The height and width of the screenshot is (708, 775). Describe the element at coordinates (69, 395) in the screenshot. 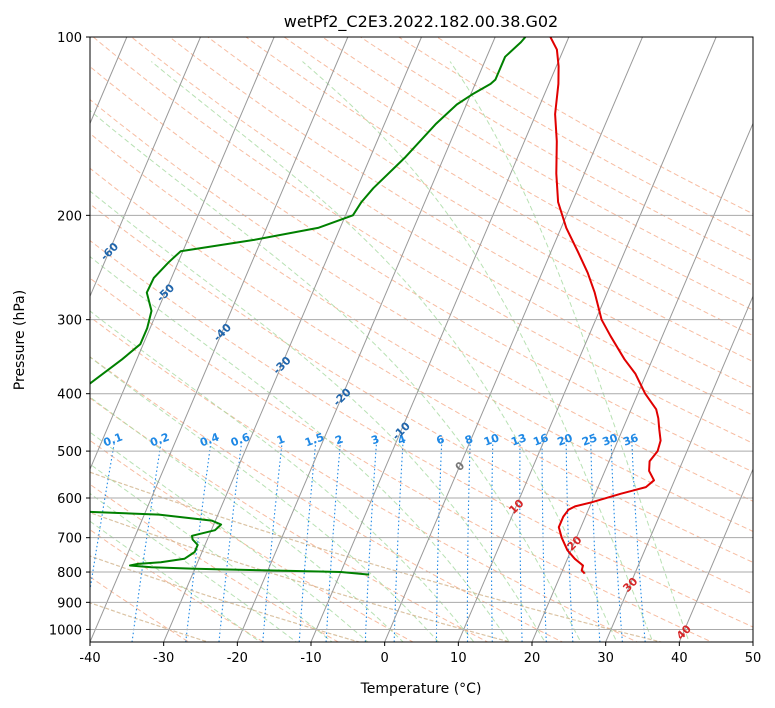

I see `y-tick-label: 400` at that location.